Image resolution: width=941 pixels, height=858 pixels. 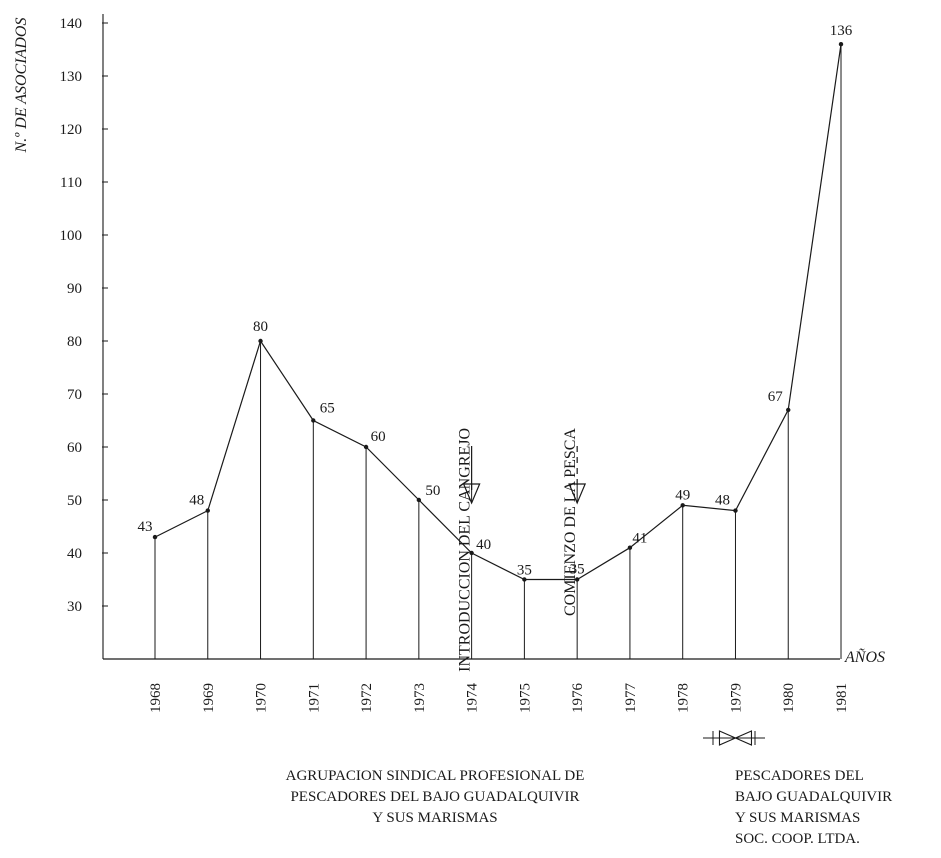 What do you see at coordinates (74, 395) in the screenshot?
I see `y-tick-label: 70` at bounding box center [74, 395].